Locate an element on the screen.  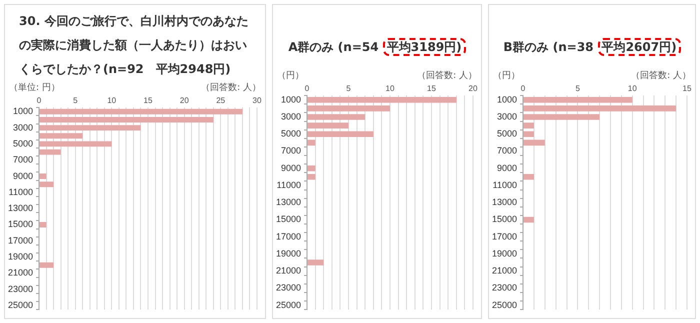
y-axis-title: （単位: 円） is located at coordinates (34, 88).